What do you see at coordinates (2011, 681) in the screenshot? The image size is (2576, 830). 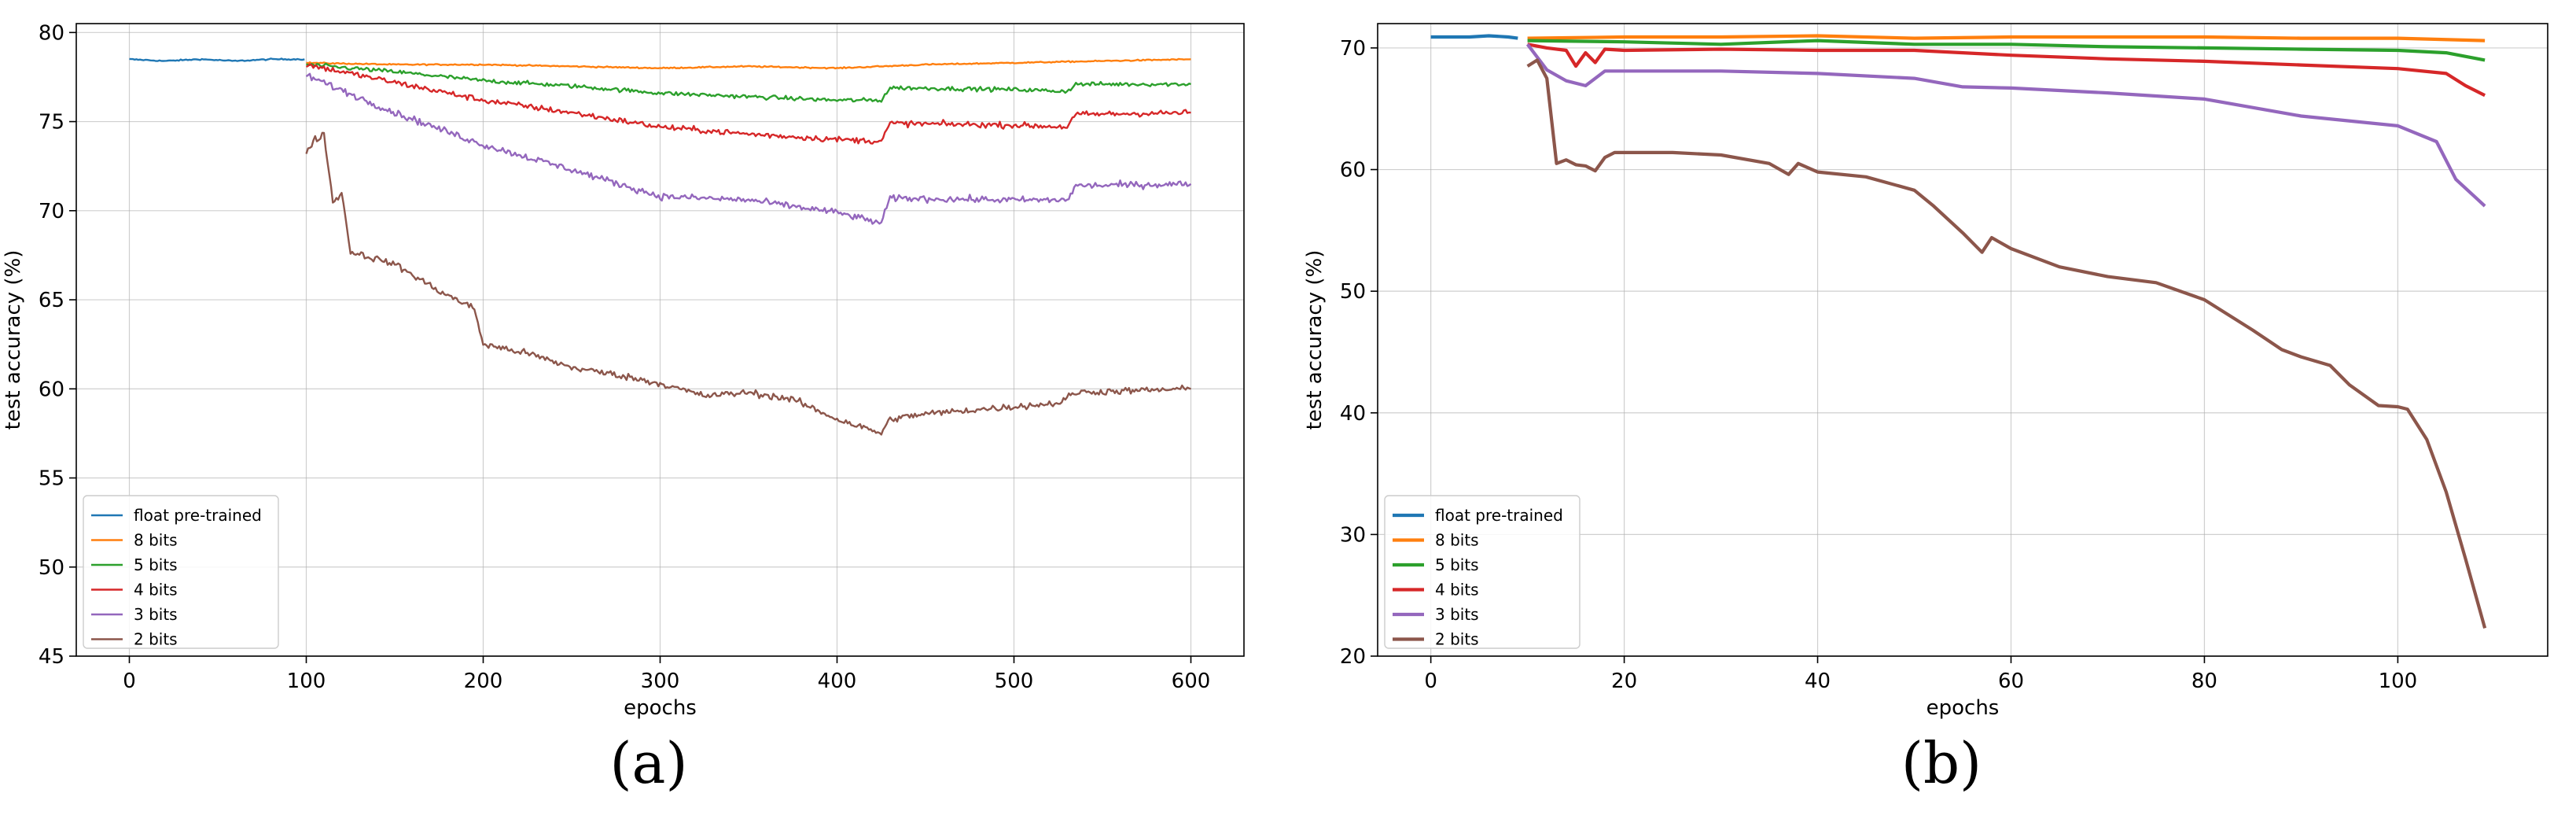 I see `x-tick-label: 60` at bounding box center [2011, 681].